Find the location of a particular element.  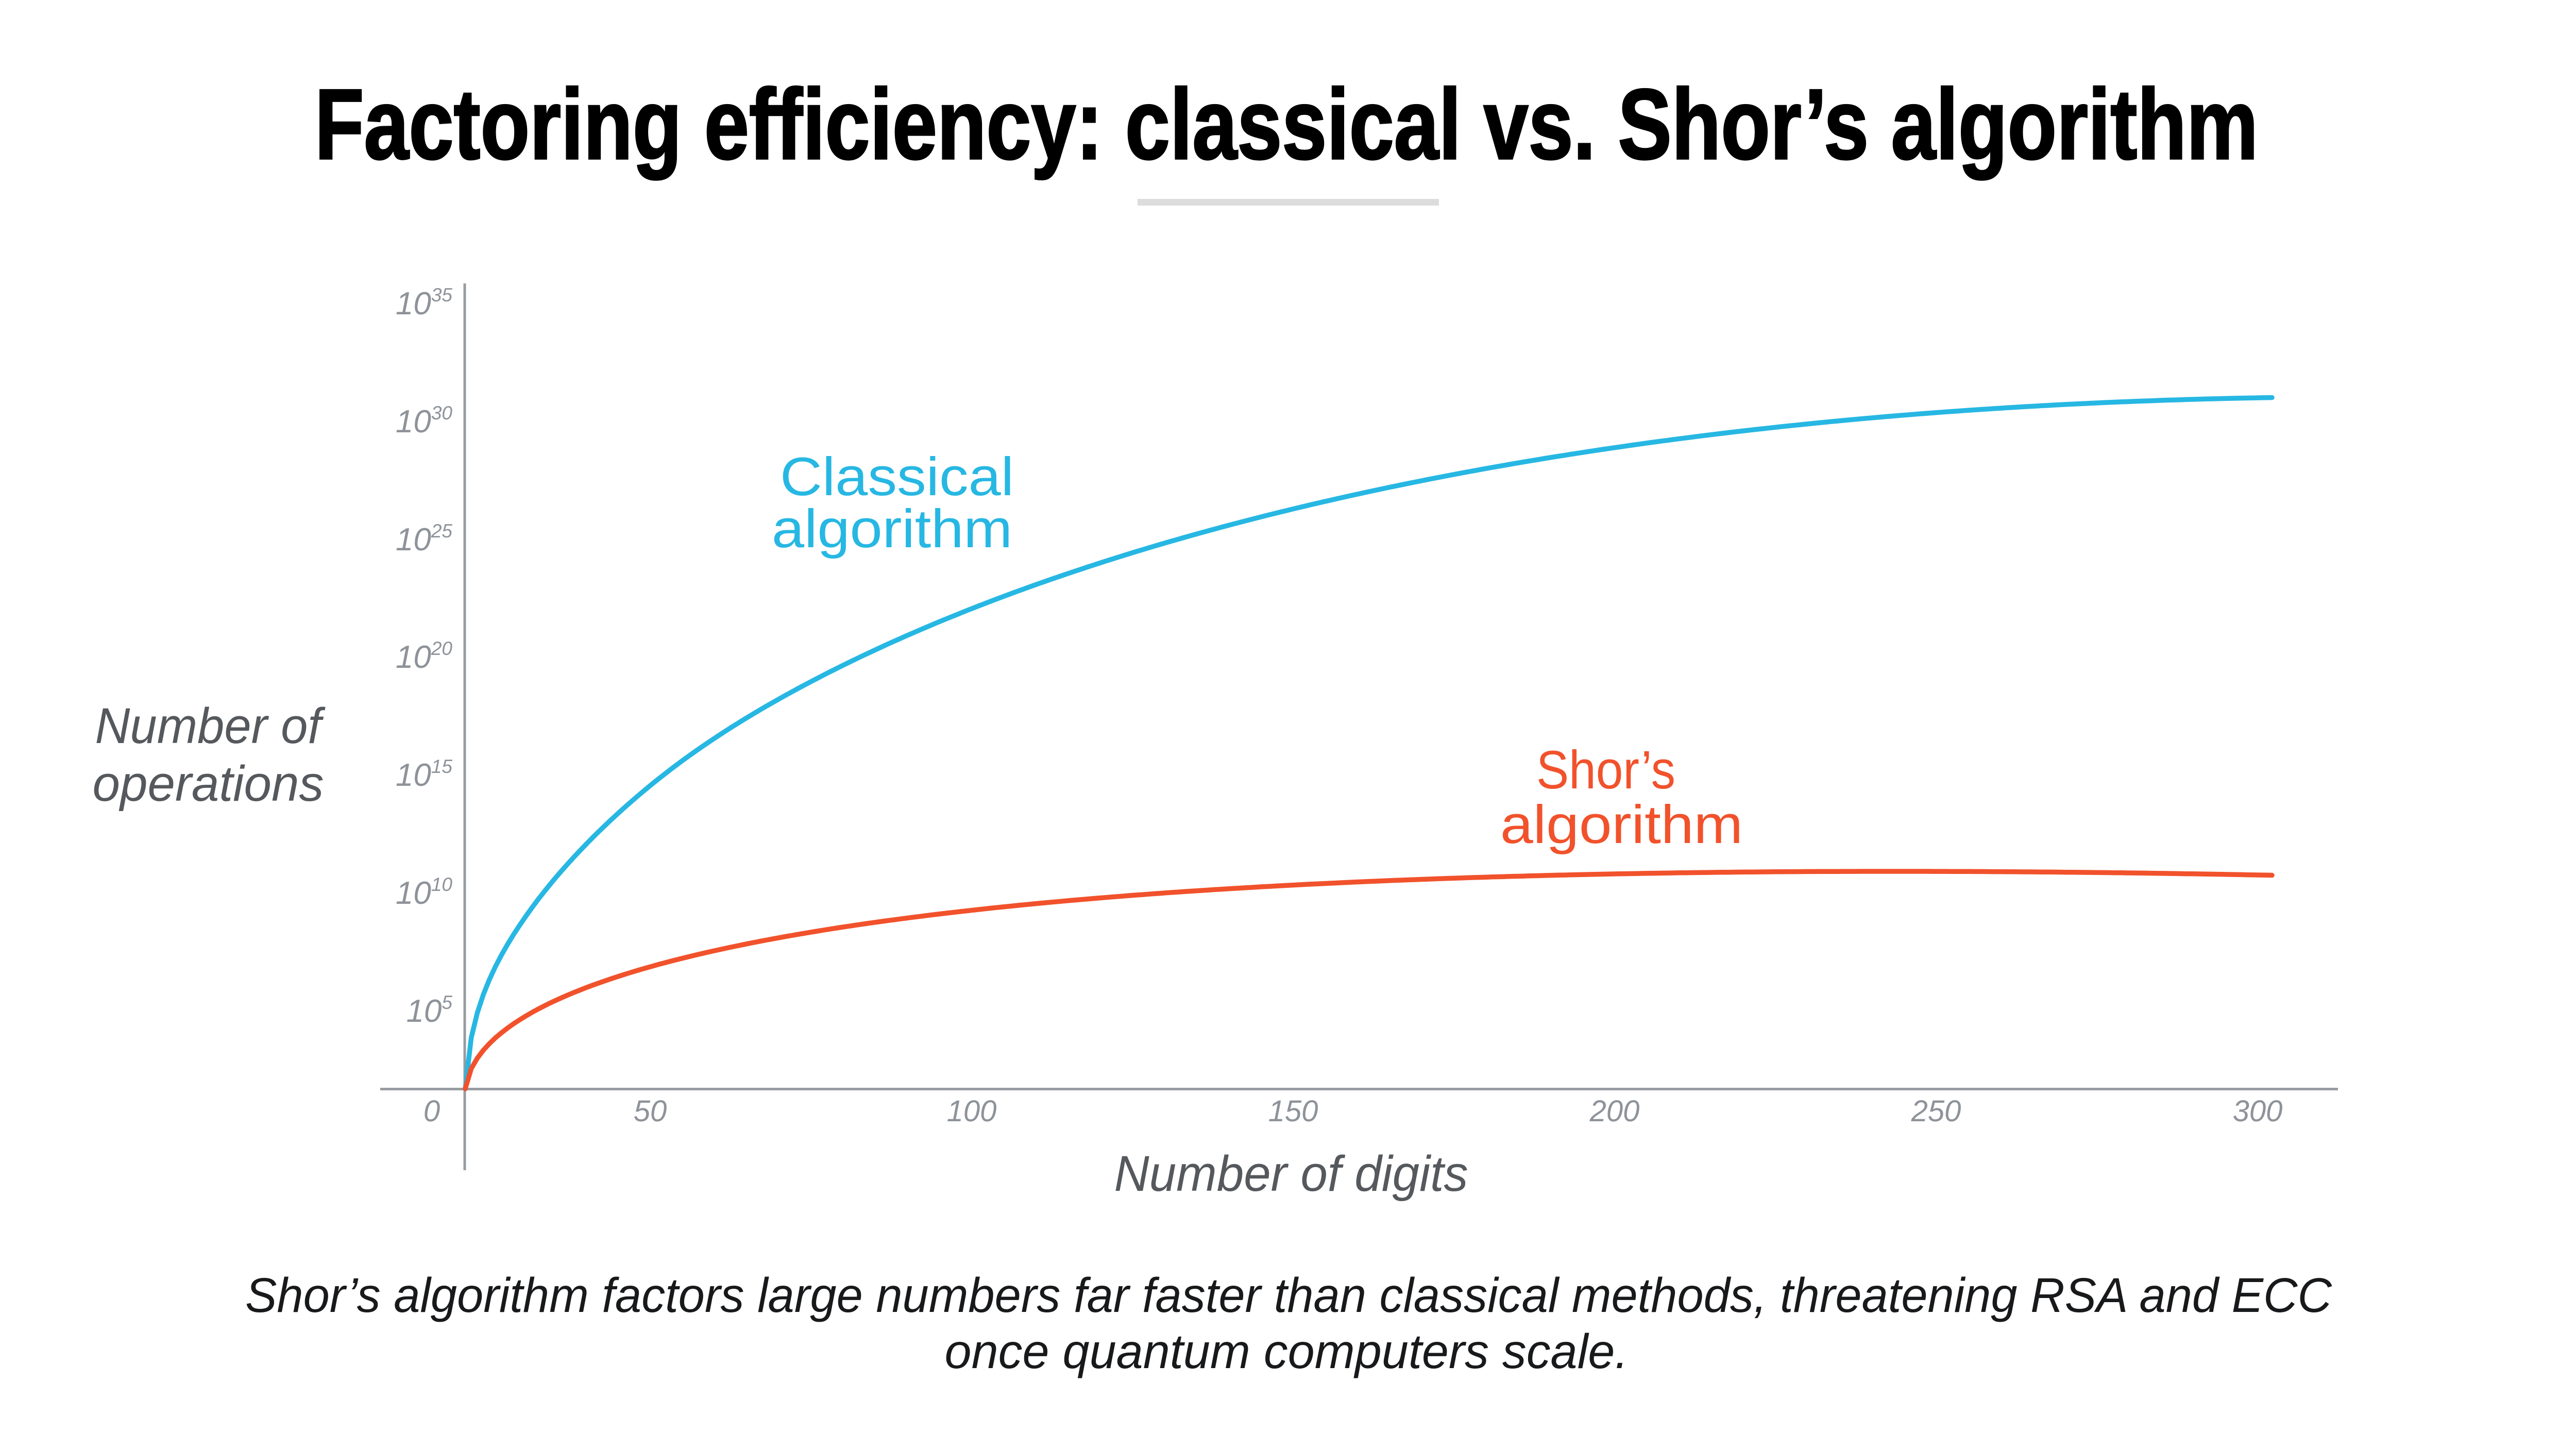

svg-text: operations is located at coordinates (208, 783).